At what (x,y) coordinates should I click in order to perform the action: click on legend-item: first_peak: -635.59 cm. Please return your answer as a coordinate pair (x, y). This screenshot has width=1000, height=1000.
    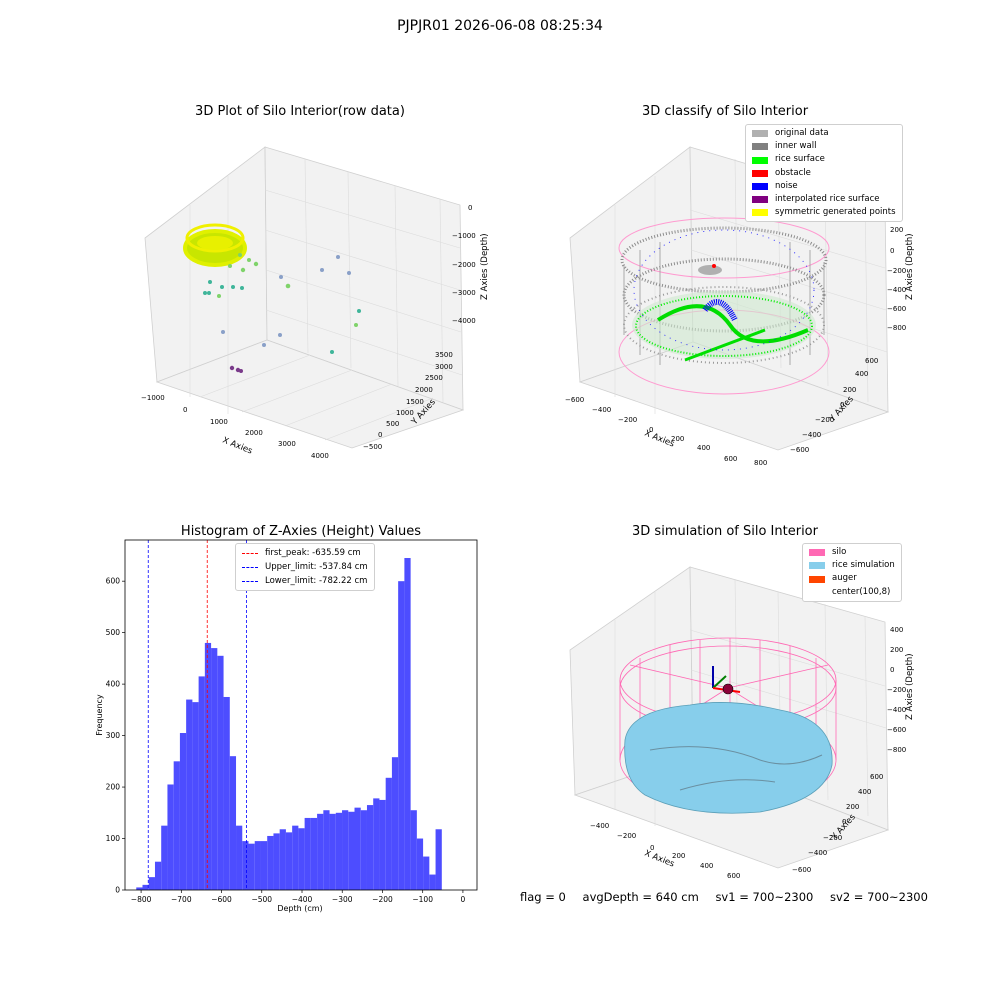
    Looking at the image, I should click on (305, 553).